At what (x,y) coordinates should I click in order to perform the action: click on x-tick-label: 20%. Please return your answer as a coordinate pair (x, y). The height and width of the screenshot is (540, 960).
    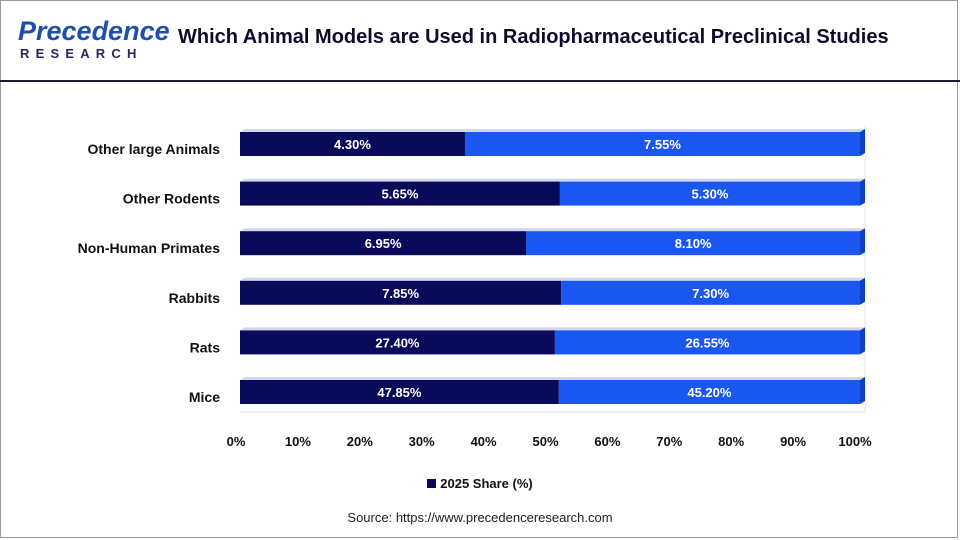
    Looking at the image, I should click on (360, 441).